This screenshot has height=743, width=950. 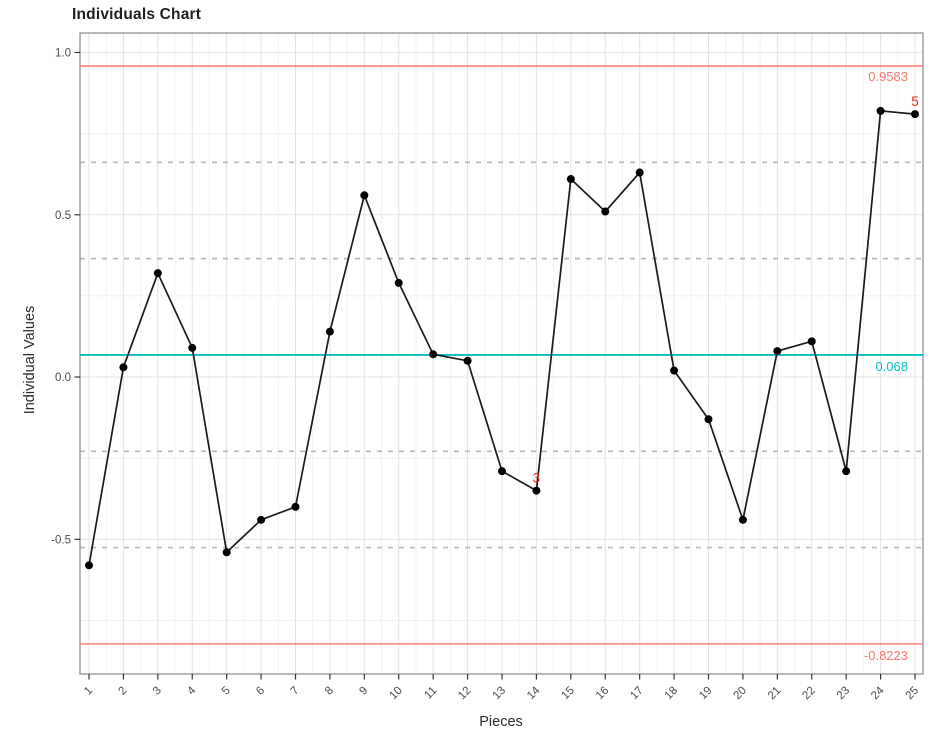 What do you see at coordinates (396, 694) in the screenshot?
I see `x-tick-label: 10` at bounding box center [396, 694].